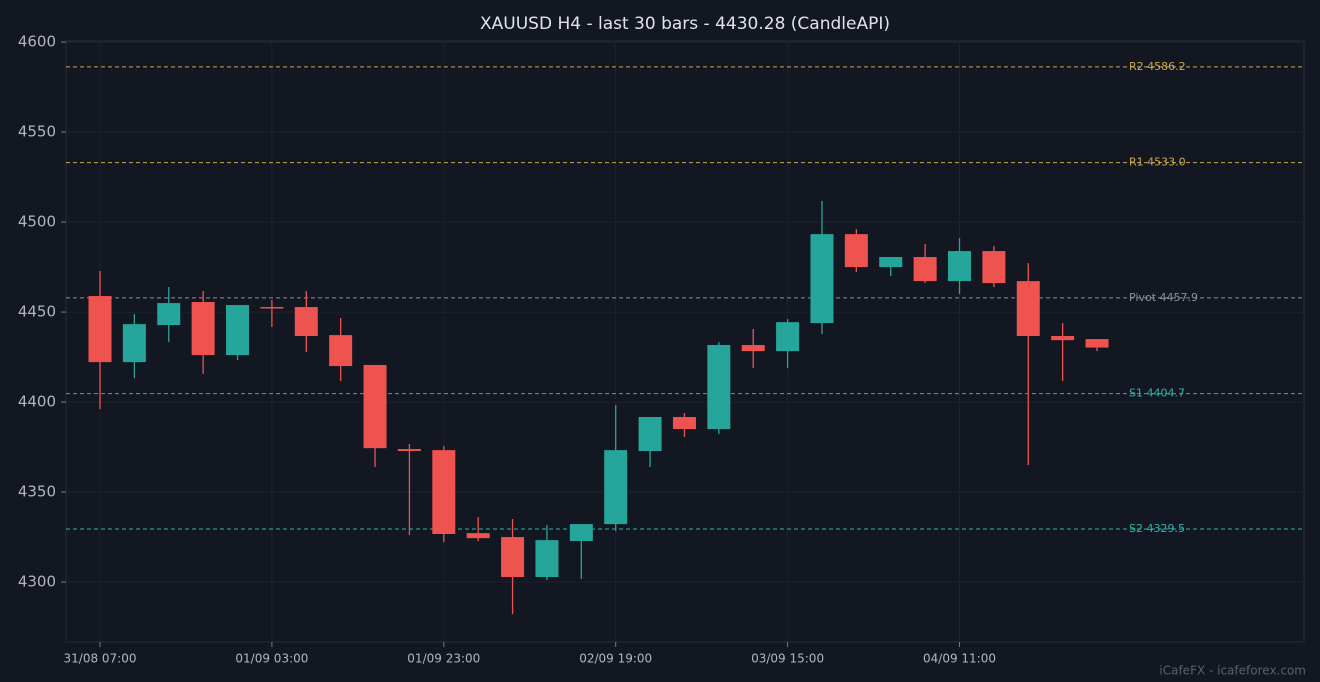 Image resolution: width=1320 pixels, height=682 pixels. What do you see at coordinates (1163, 297) in the screenshot?
I see `level-label: Pivot 4457.9` at bounding box center [1163, 297].